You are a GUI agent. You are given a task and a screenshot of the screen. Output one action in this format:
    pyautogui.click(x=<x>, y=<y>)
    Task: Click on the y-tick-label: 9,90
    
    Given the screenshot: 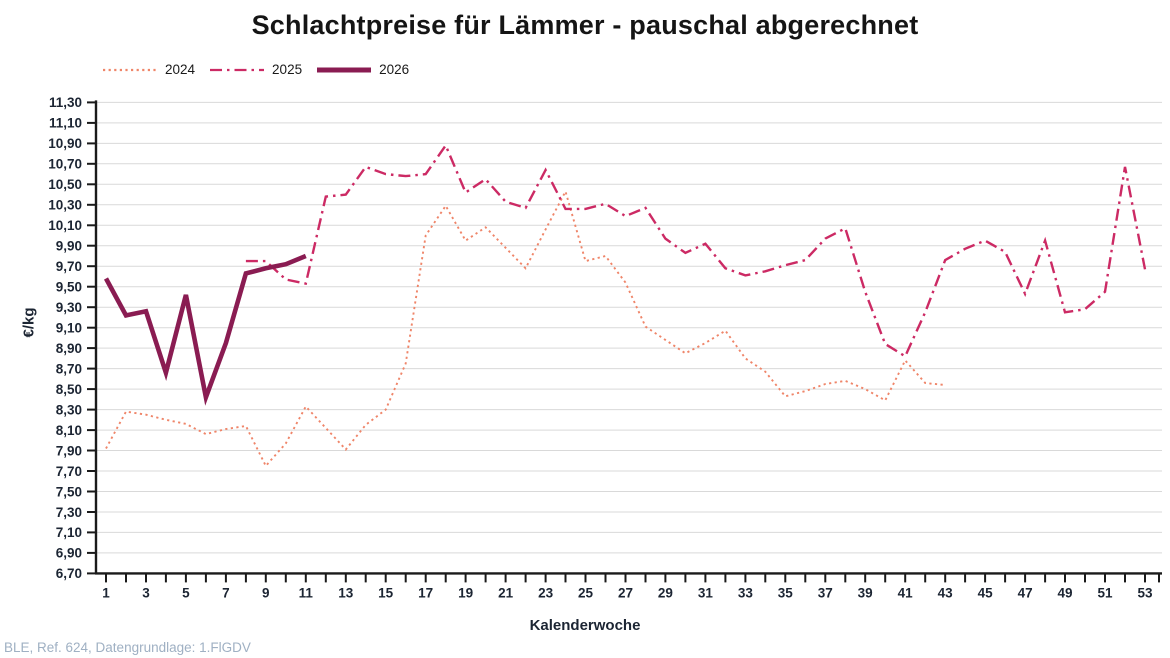 What is the action you would take?
    pyautogui.click(x=69, y=246)
    